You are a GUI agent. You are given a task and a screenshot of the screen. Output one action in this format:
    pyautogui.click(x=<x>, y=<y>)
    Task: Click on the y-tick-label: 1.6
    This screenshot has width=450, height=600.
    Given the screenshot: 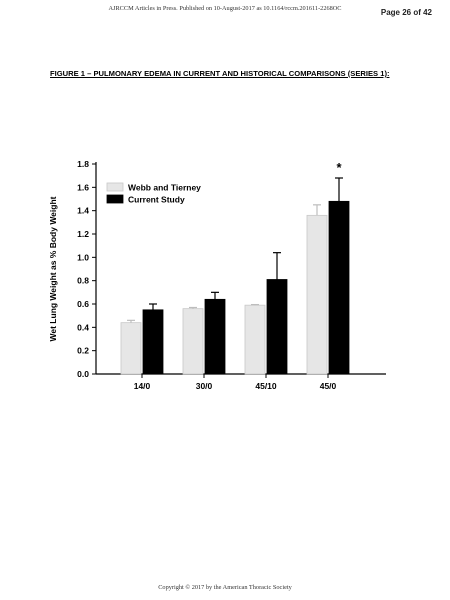 What is the action you would take?
    pyautogui.click(x=83, y=187)
    